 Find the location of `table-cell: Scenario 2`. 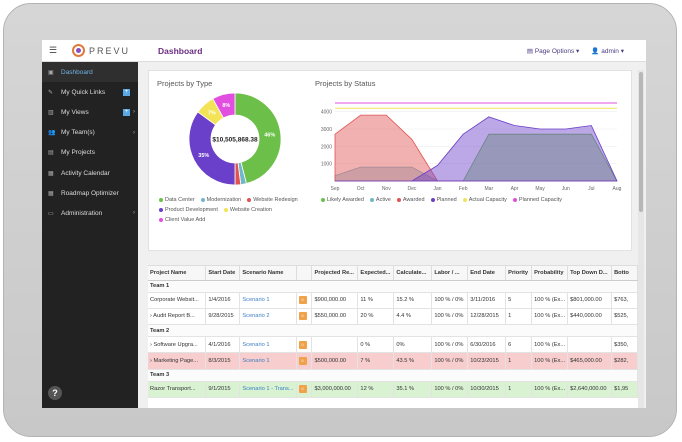

table-cell: Scenario 2 is located at coordinates (268, 317).